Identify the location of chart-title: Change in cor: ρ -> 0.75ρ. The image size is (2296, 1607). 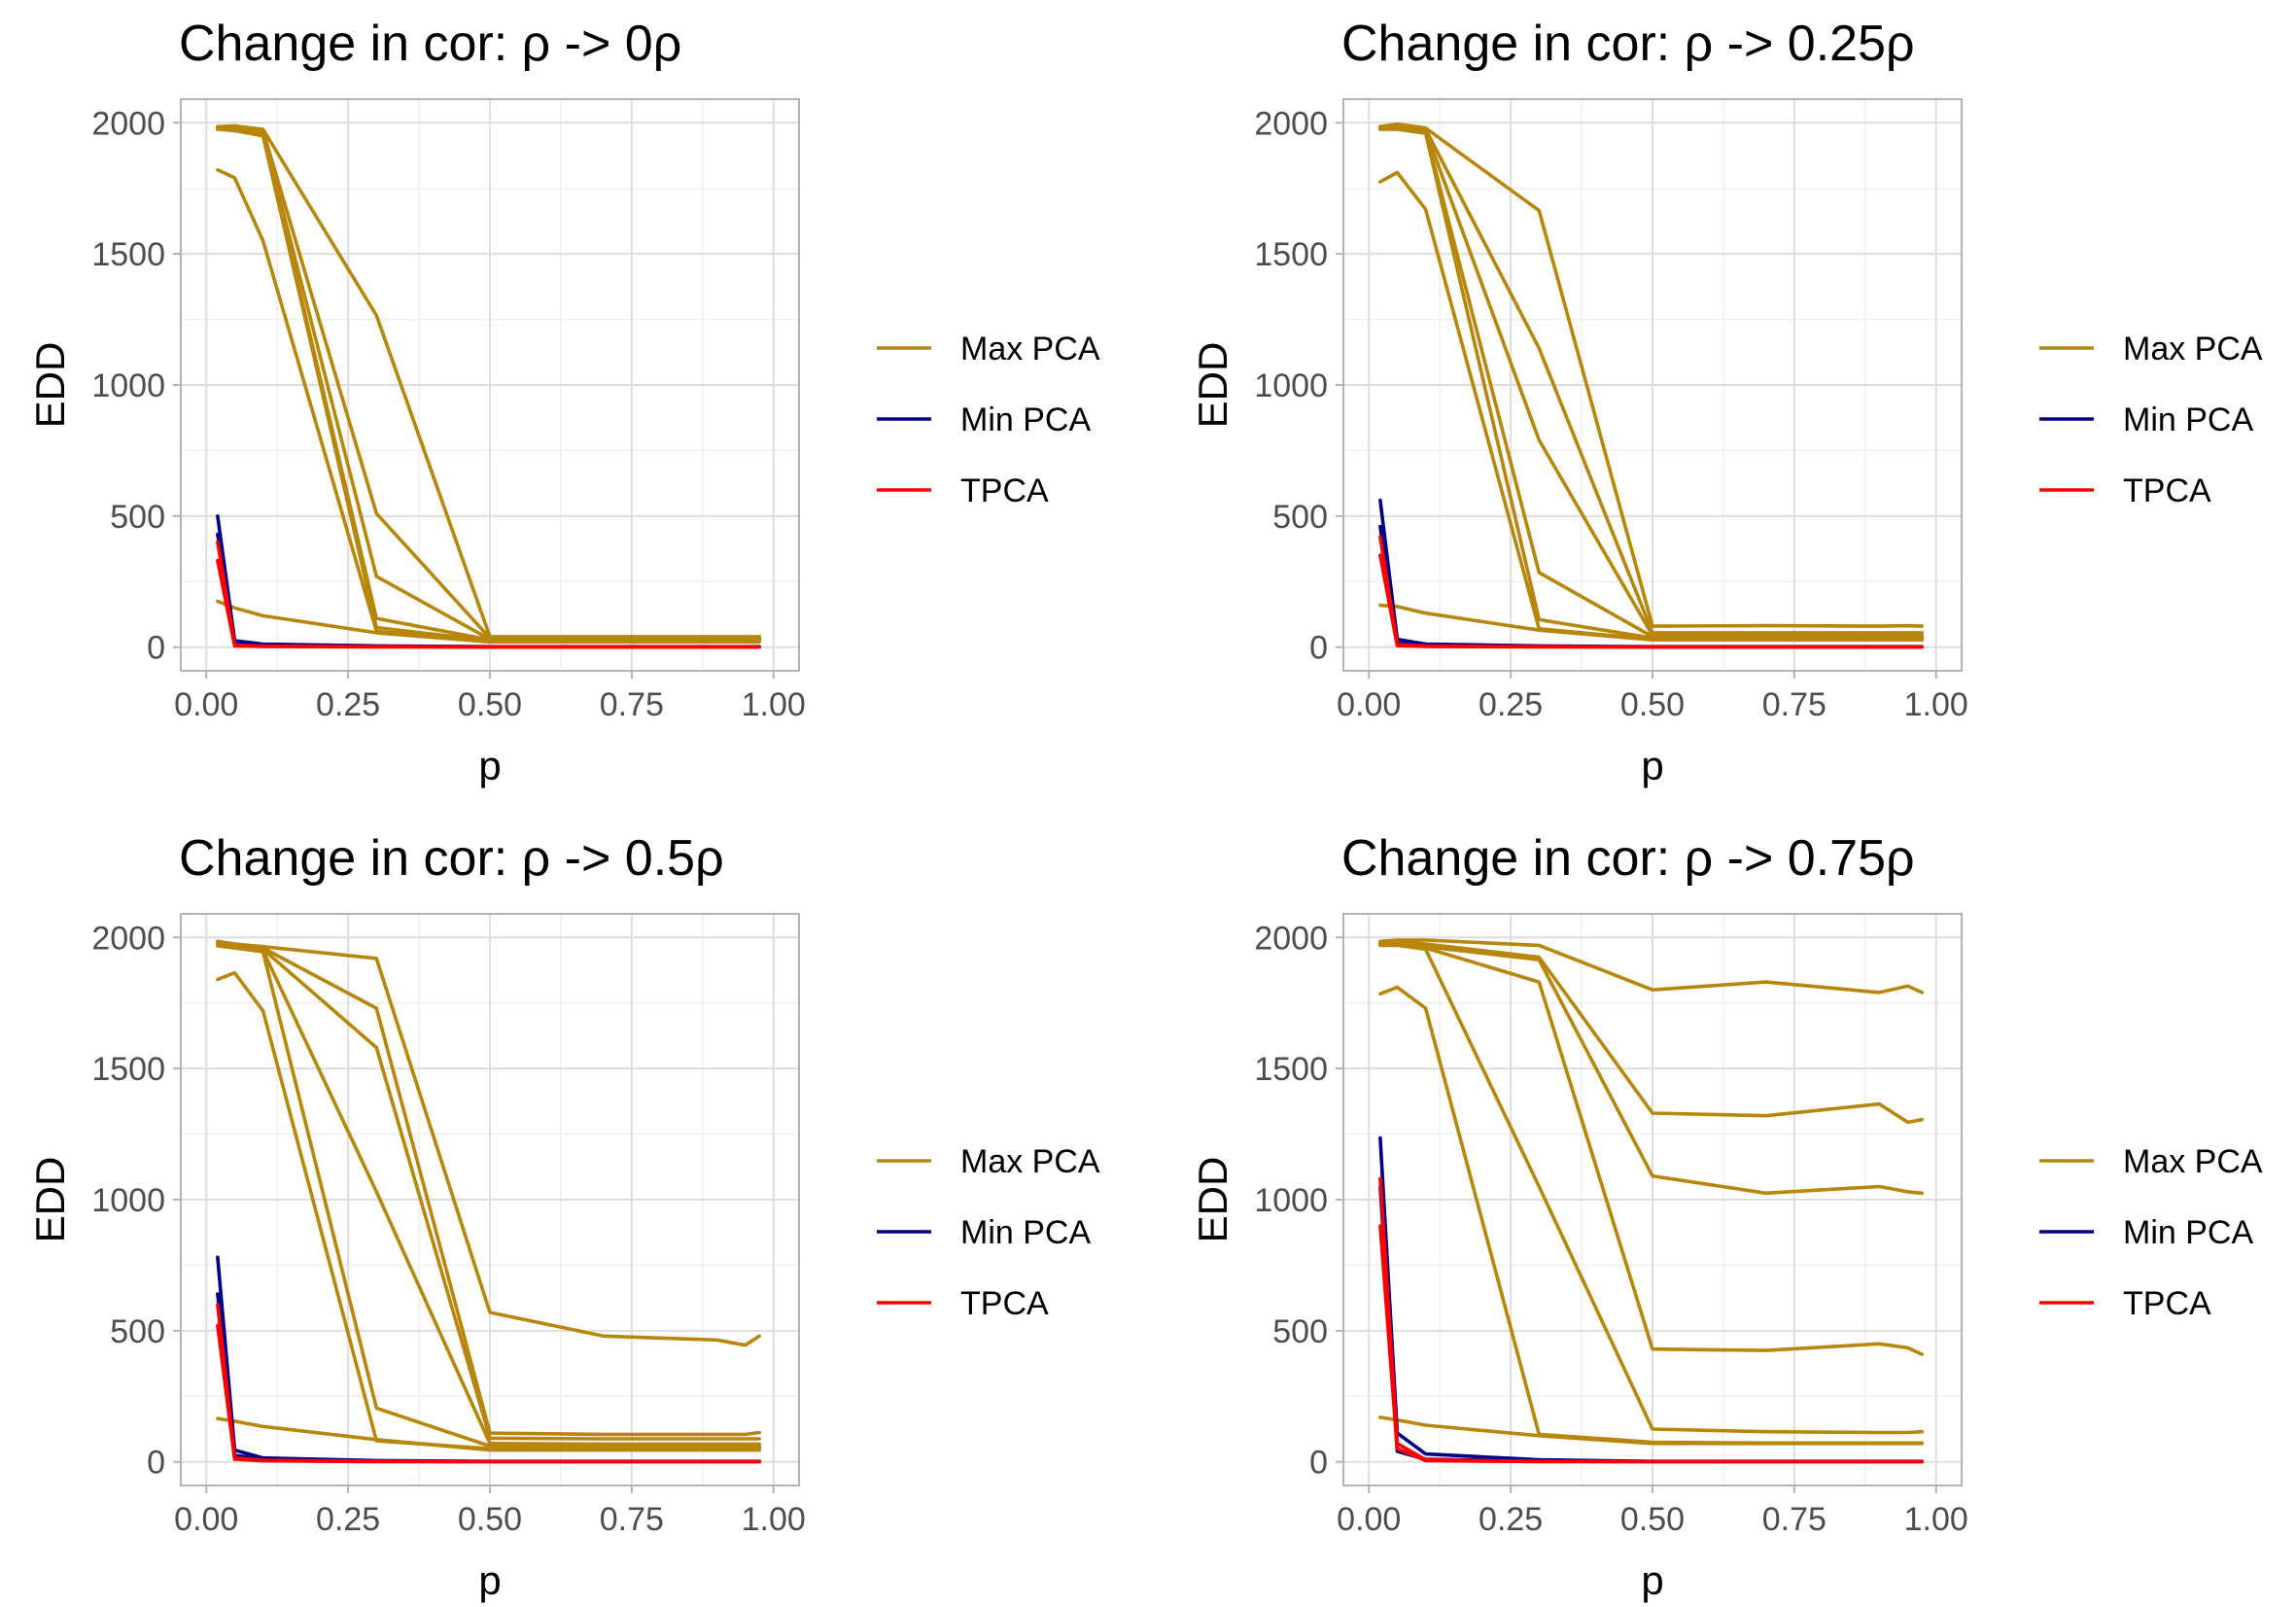
(1628, 858).